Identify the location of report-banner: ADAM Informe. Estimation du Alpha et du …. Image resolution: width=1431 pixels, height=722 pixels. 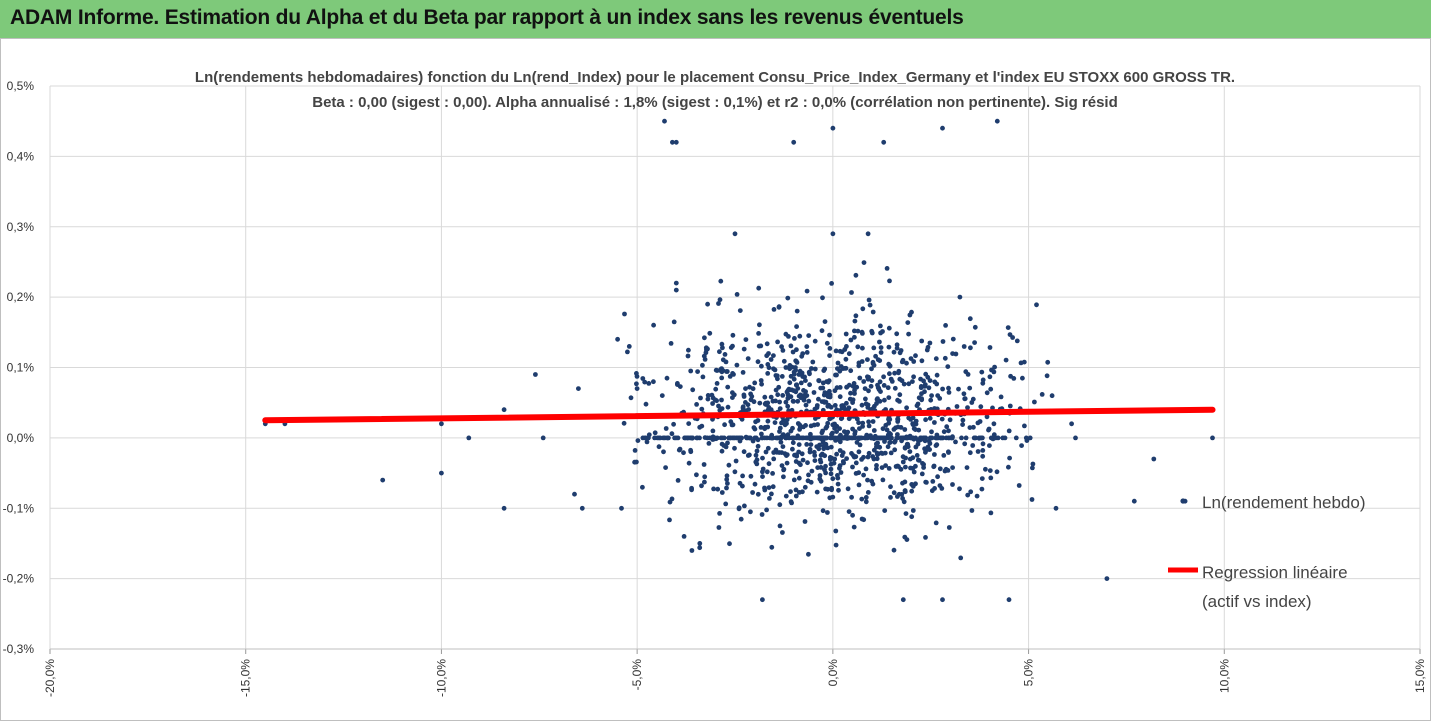
(715, 19).